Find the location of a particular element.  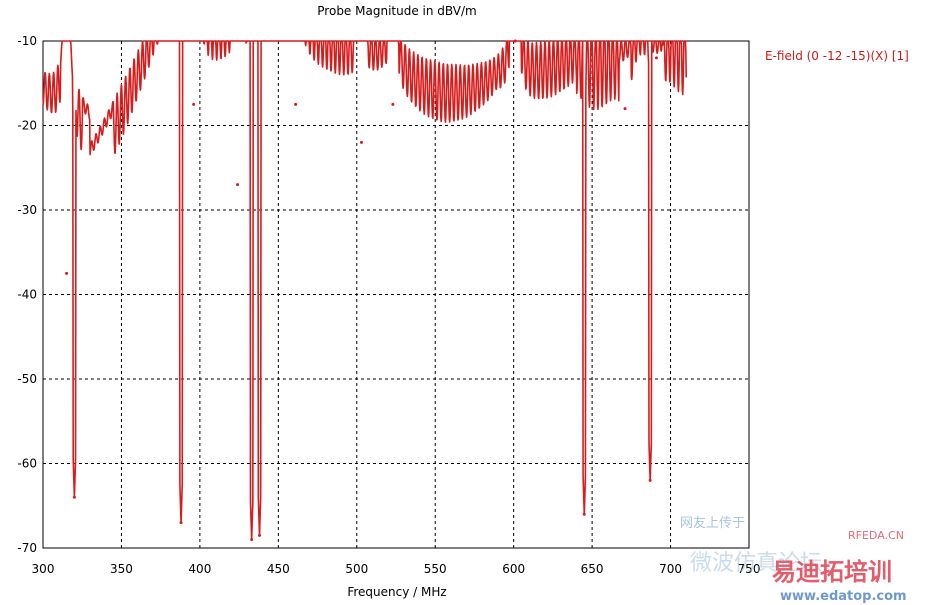

x-tick-label-600: 600 is located at coordinates (513, 569).